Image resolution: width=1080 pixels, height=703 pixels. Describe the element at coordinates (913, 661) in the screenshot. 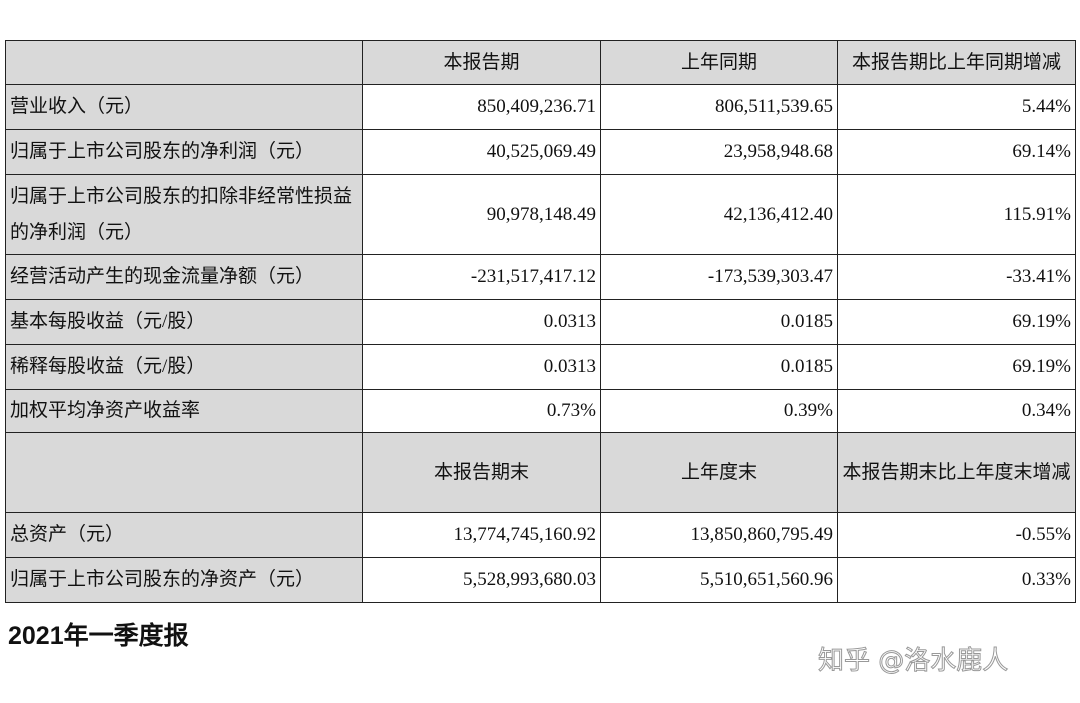

I see `watermark: 知乎 @洛水鹿人` at that location.